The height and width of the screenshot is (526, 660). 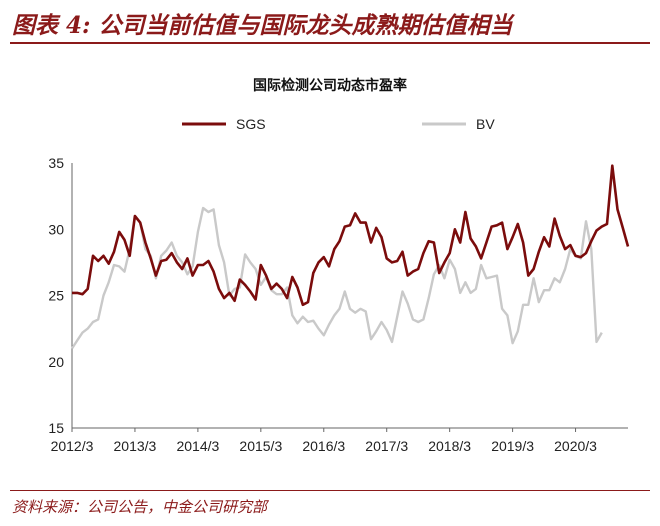 I want to click on legend-label-bv: BV, so click(x=485, y=124).